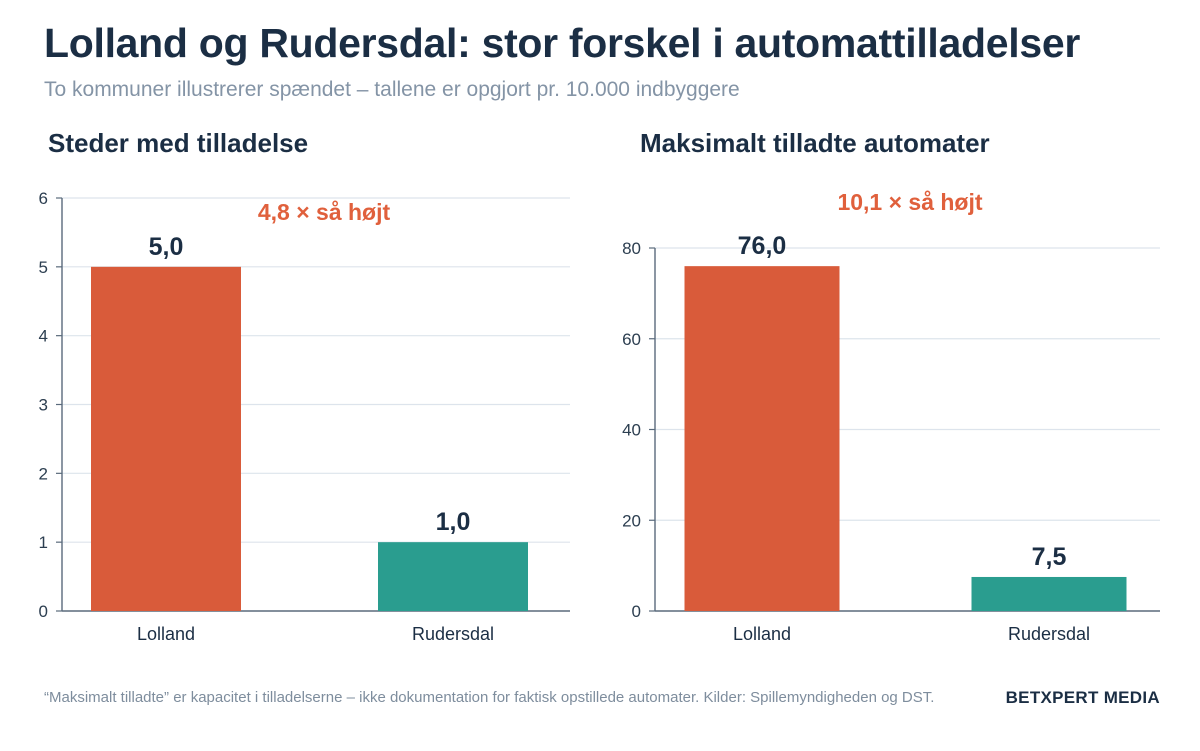 This screenshot has width=1200, height=751. I want to click on ratio-annotation-places: 4,8 × så højt, so click(324, 212).